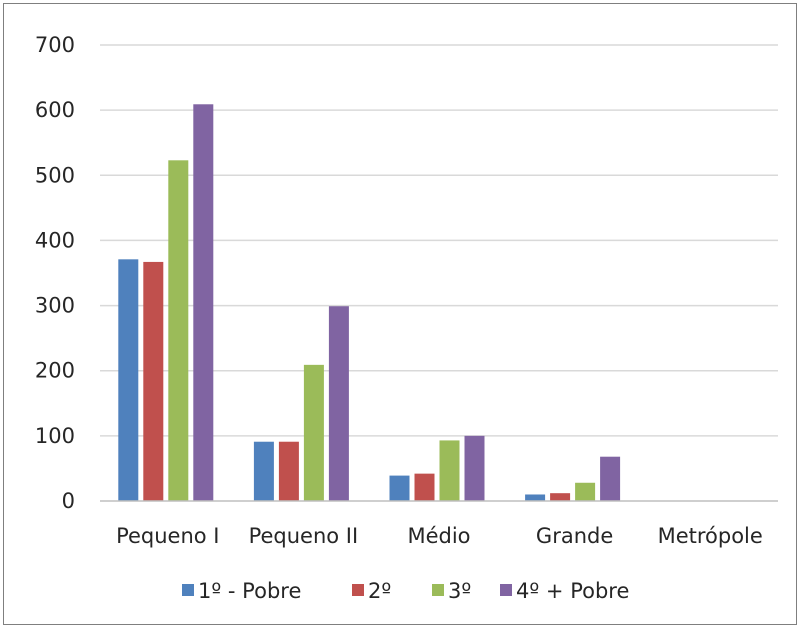 Image resolution: width=800 pixels, height=628 pixels. I want to click on legend-label: 2º, so click(379, 591).